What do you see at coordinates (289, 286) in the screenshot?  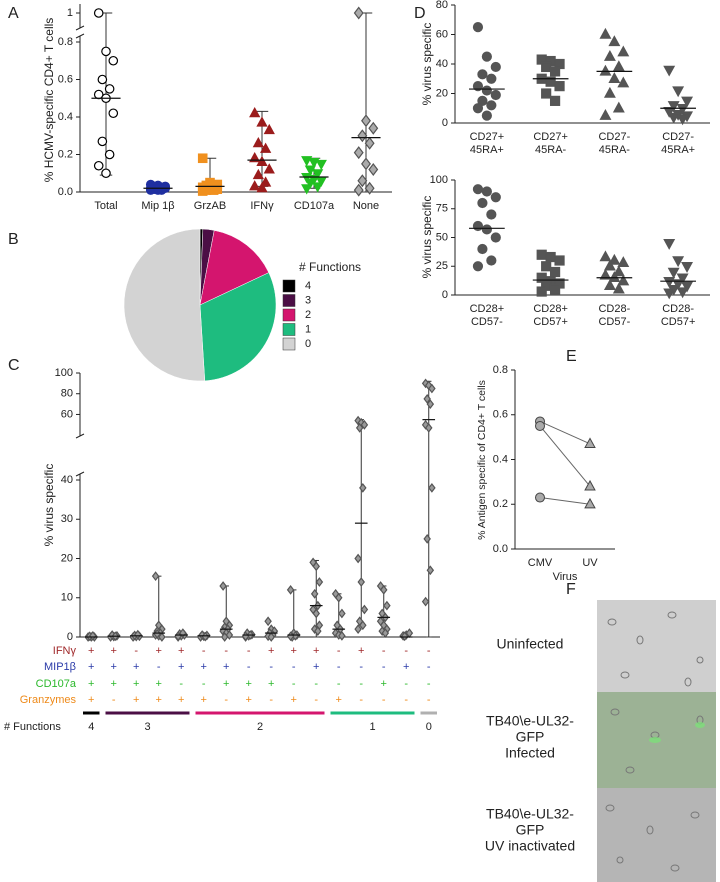 I see `legend-swatch` at bounding box center [289, 286].